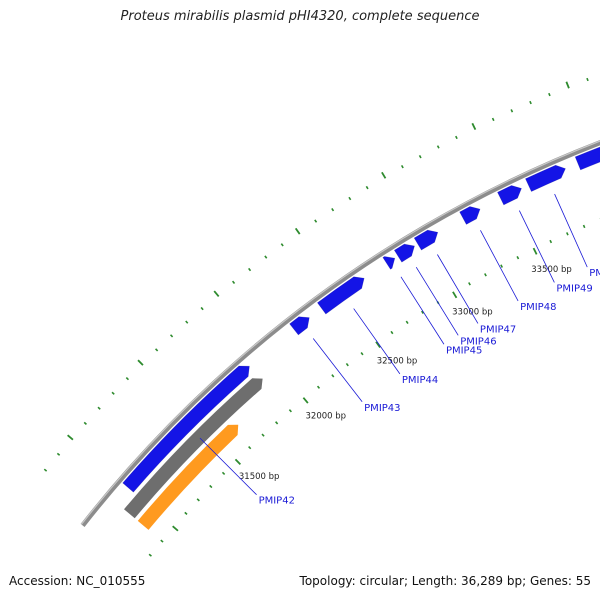 The height and width of the screenshot is (600, 600). I want to click on accession-text: Accession: NC_010555, so click(77, 581).